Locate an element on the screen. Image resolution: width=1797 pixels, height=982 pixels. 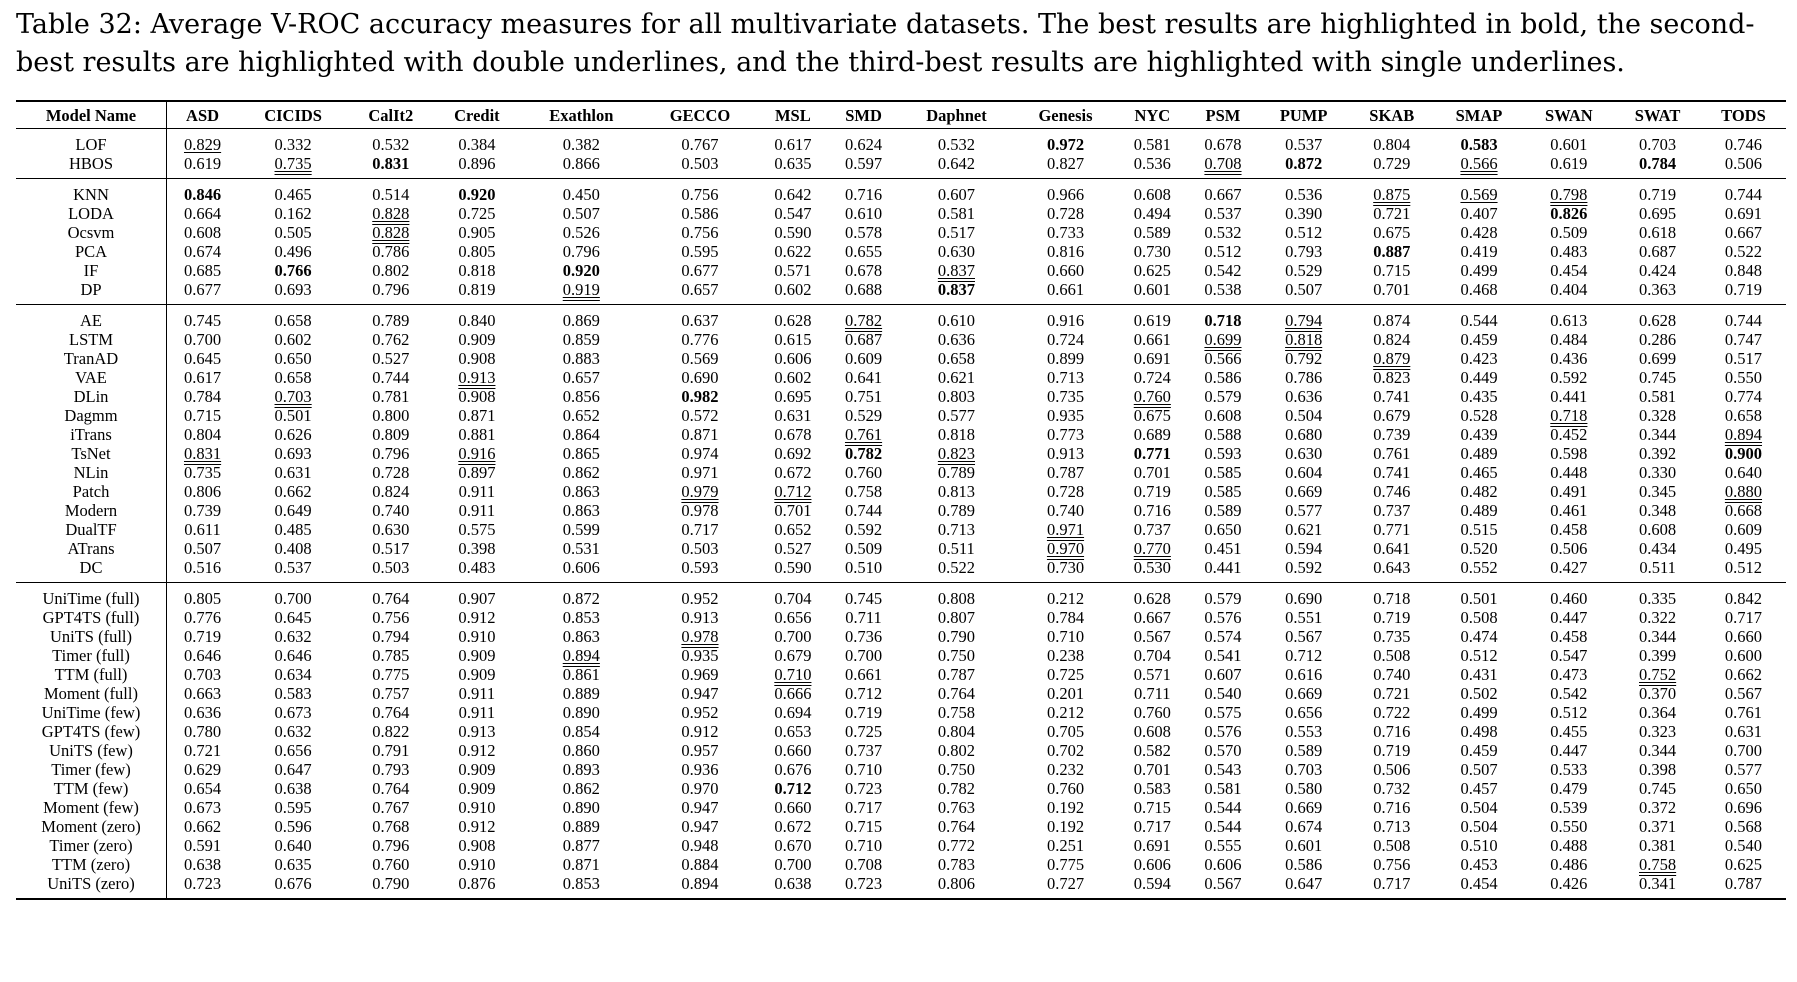
score-cell: 0.912 is located at coordinates (477, 617).